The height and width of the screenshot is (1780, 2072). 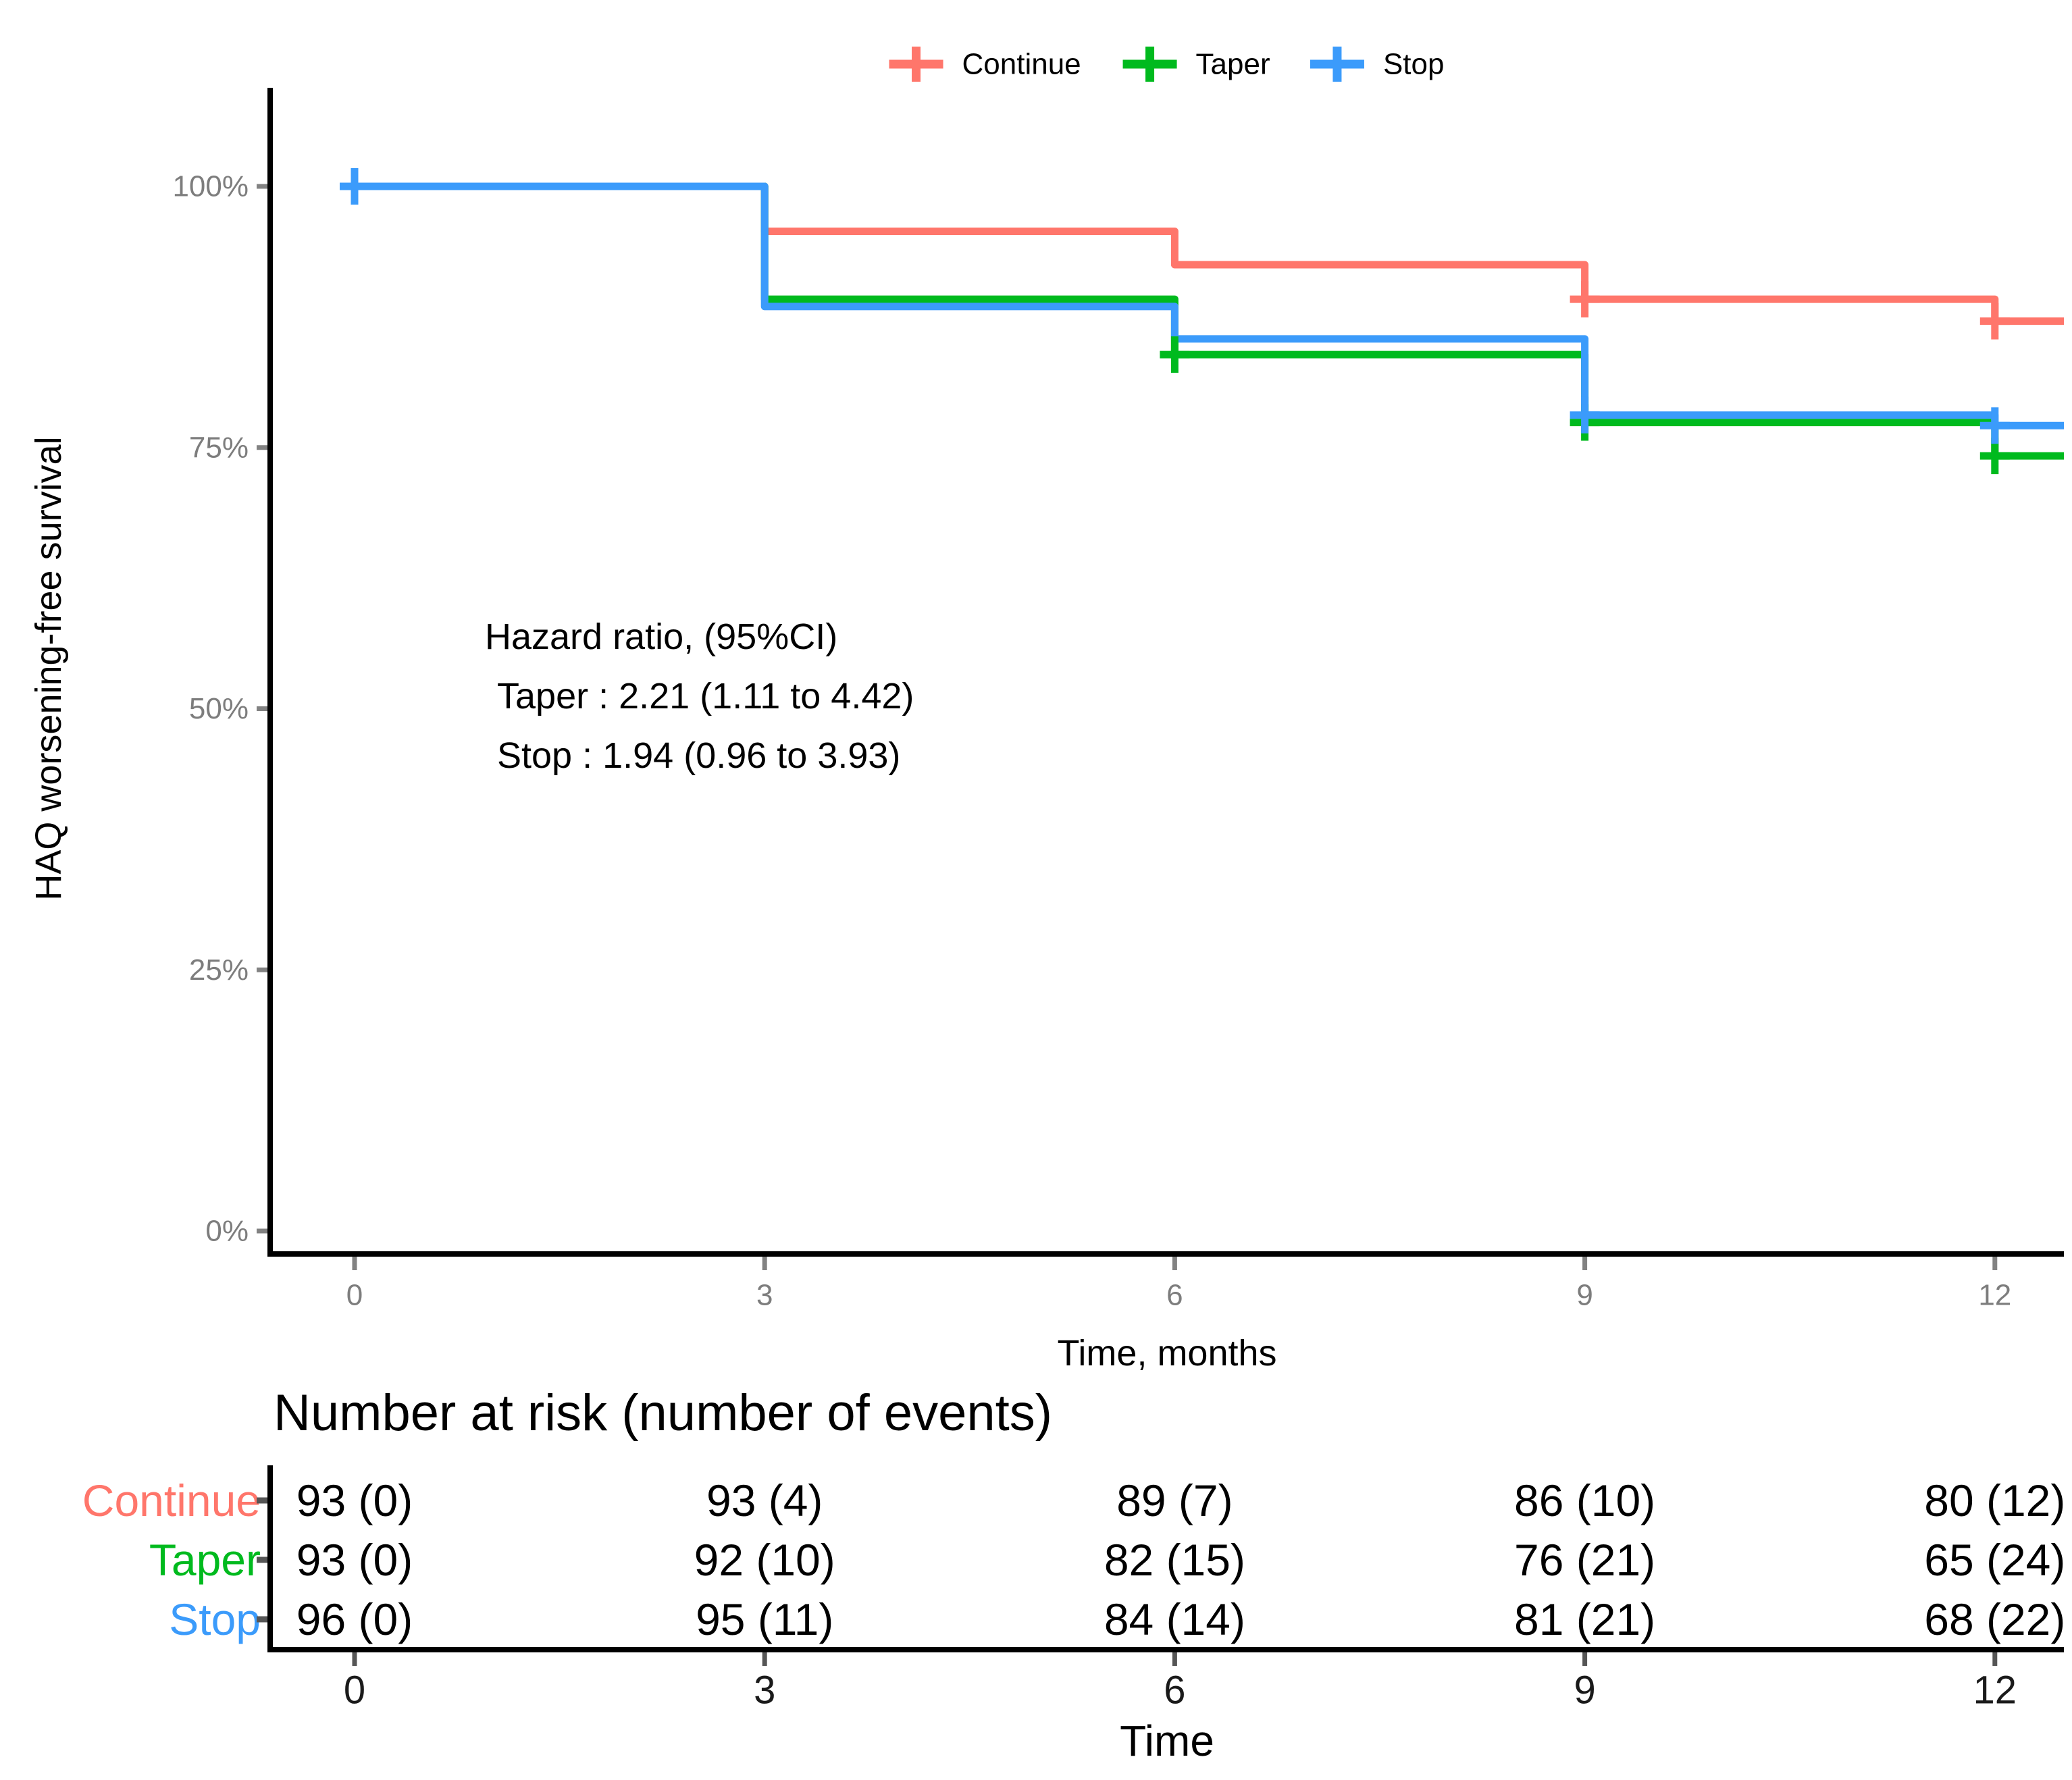 I want to click on risk-cell-stop-12: 68 (22), so click(x=1995, y=1619).